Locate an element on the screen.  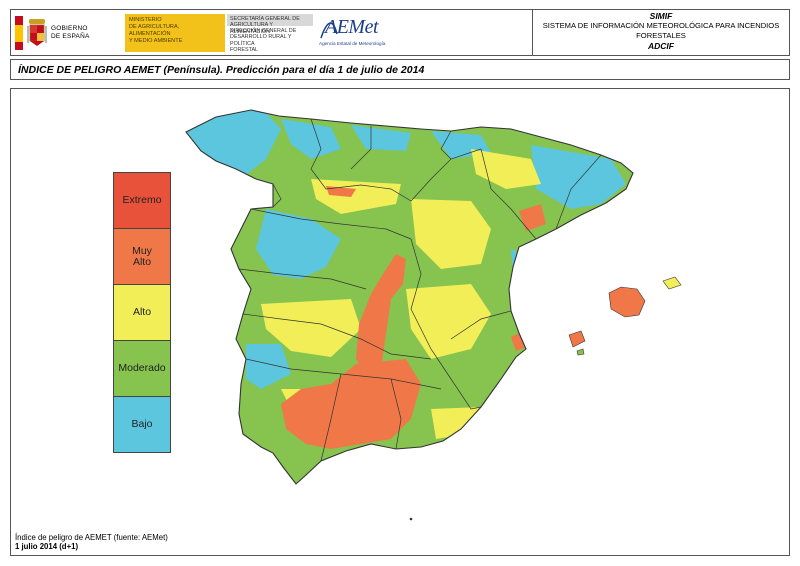
legend: Extremo Muy Alto Alto Moderado Bajo is located at coordinates (142, 312).